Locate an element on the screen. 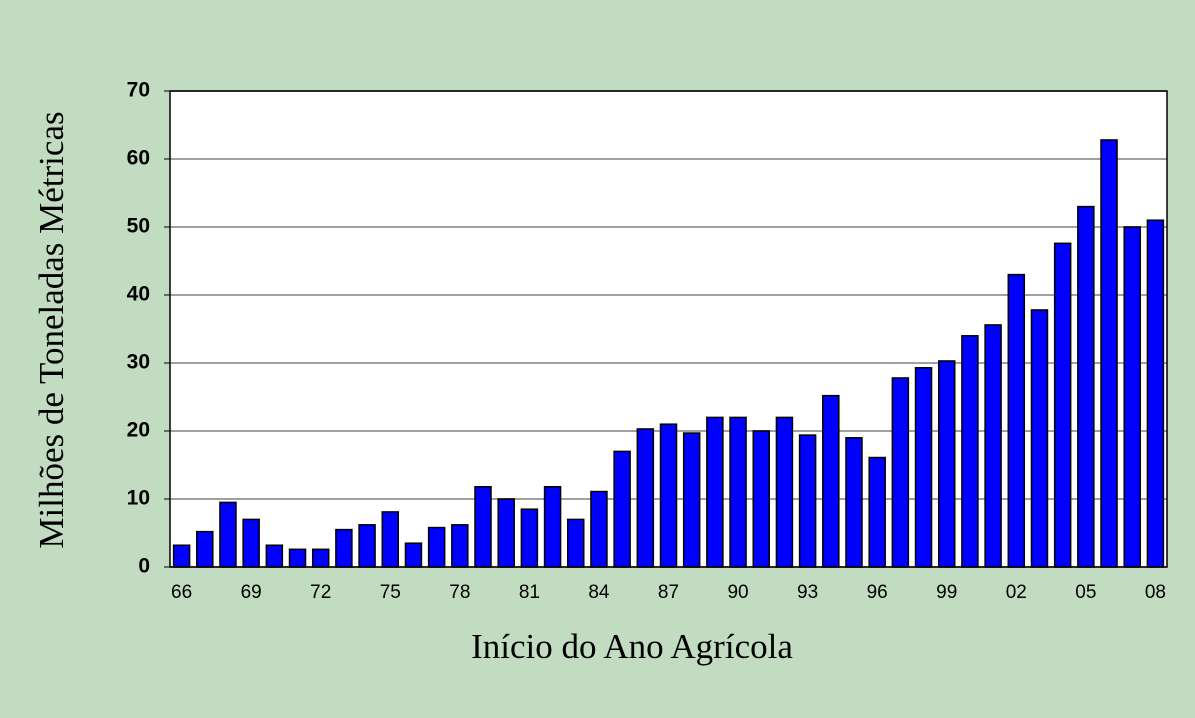 The image size is (1195, 718). y-tick-label: 70 is located at coordinates (138, 90).